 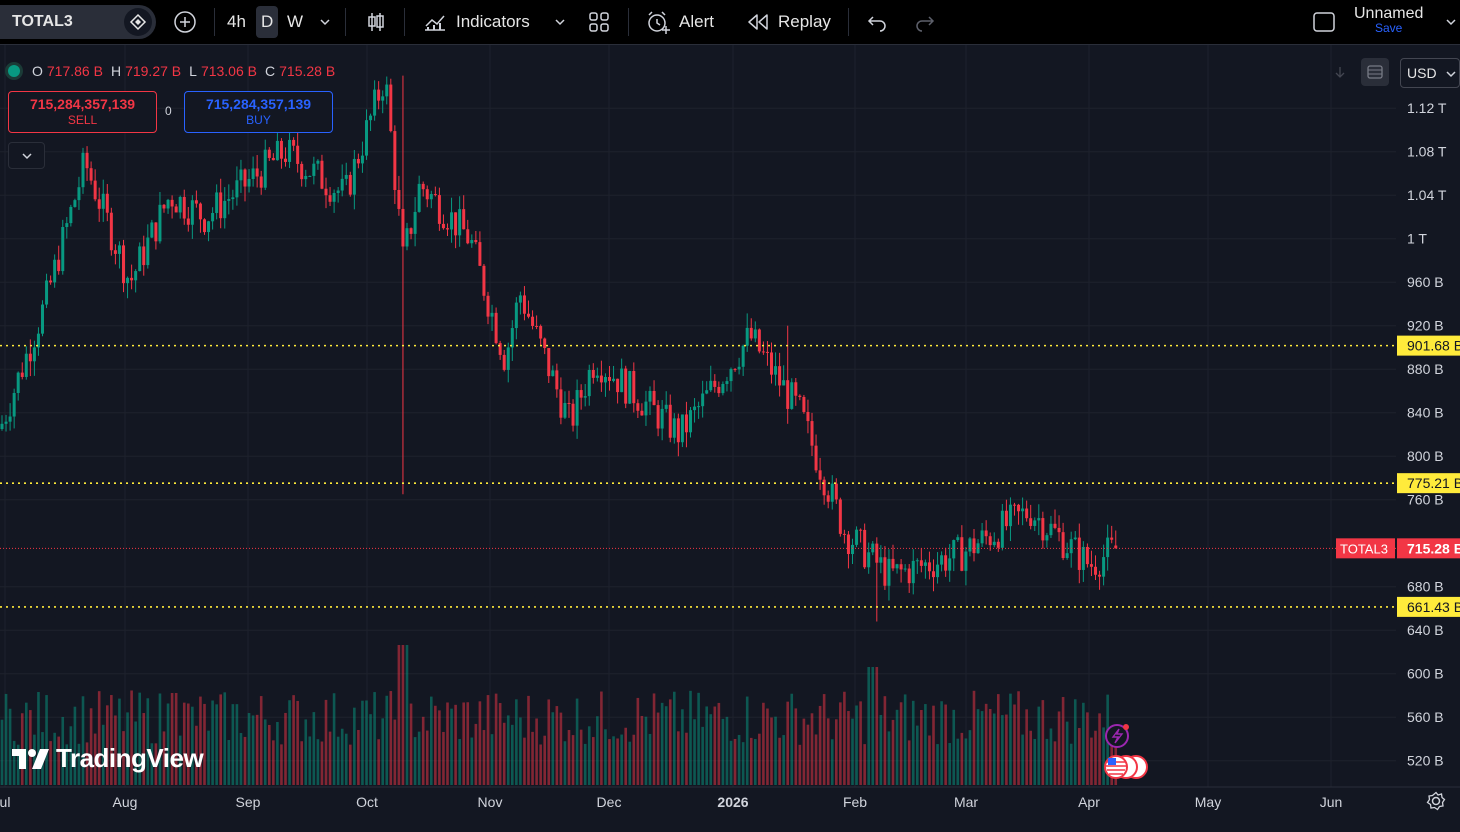 I want to click on time-tick-label: Dec, so click(x=609, y=802).